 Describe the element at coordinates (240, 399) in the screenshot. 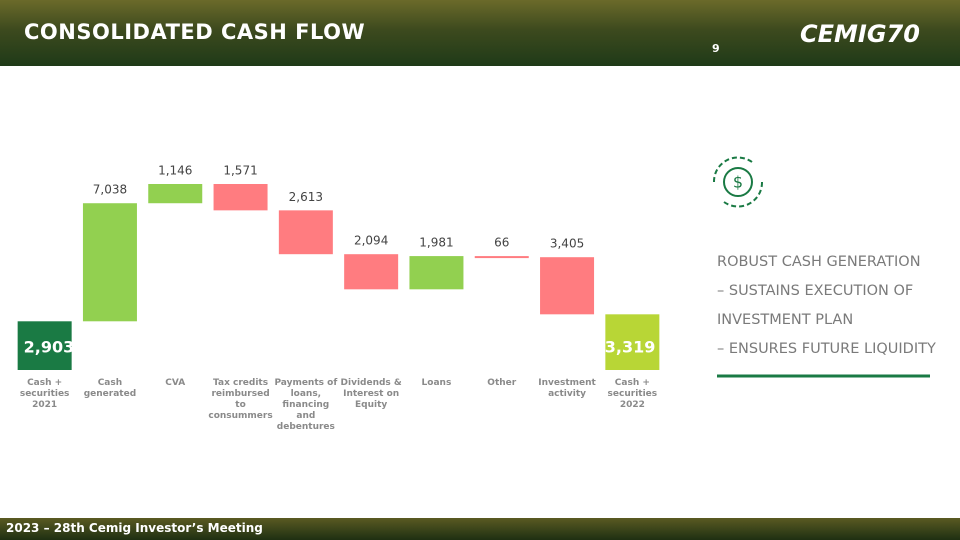

I see `category-label: Tax credits reimbursed to consummers` at that location.